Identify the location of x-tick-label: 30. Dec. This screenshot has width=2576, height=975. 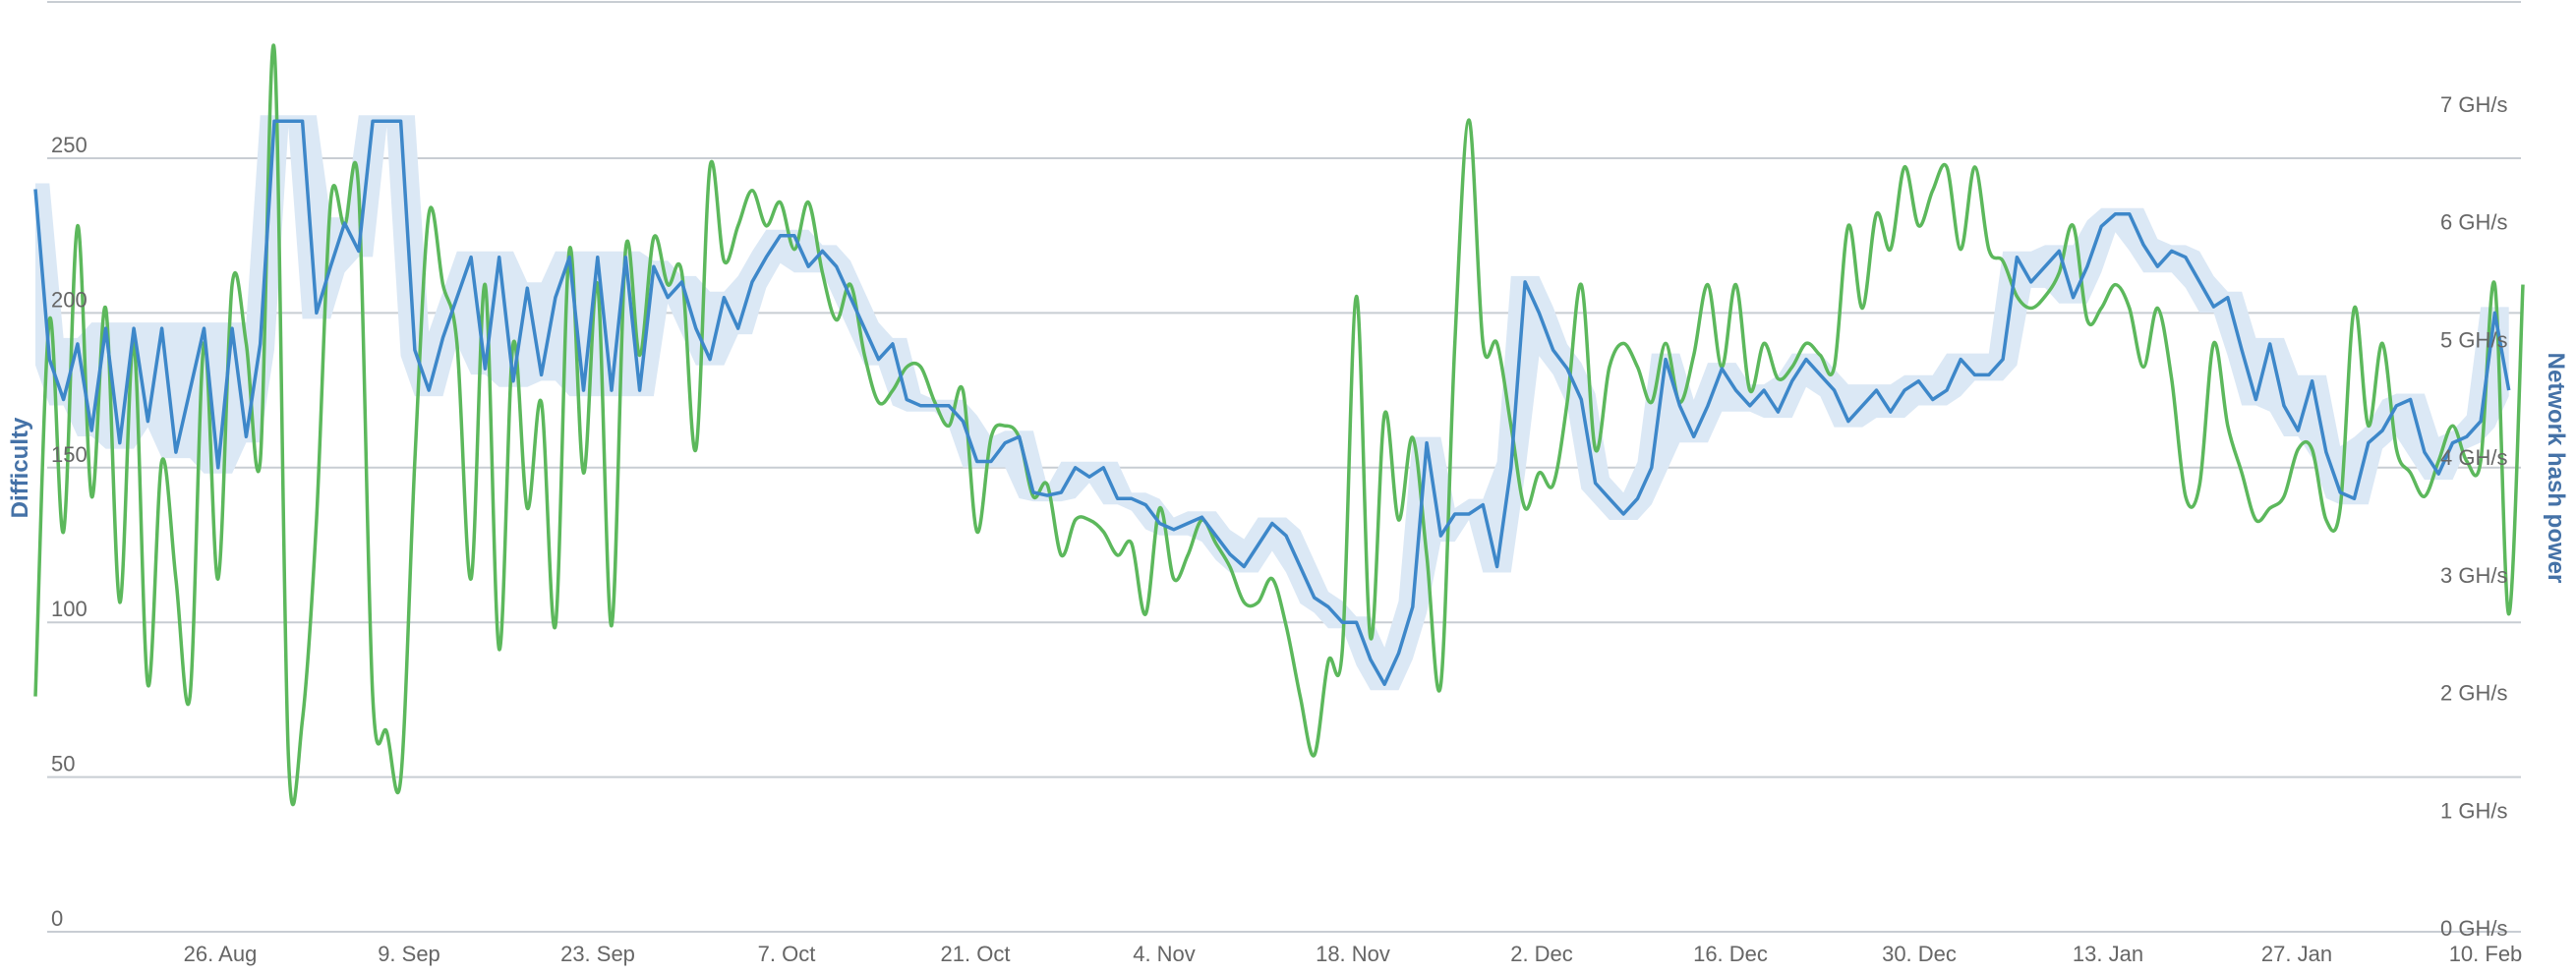
(1919, 954).